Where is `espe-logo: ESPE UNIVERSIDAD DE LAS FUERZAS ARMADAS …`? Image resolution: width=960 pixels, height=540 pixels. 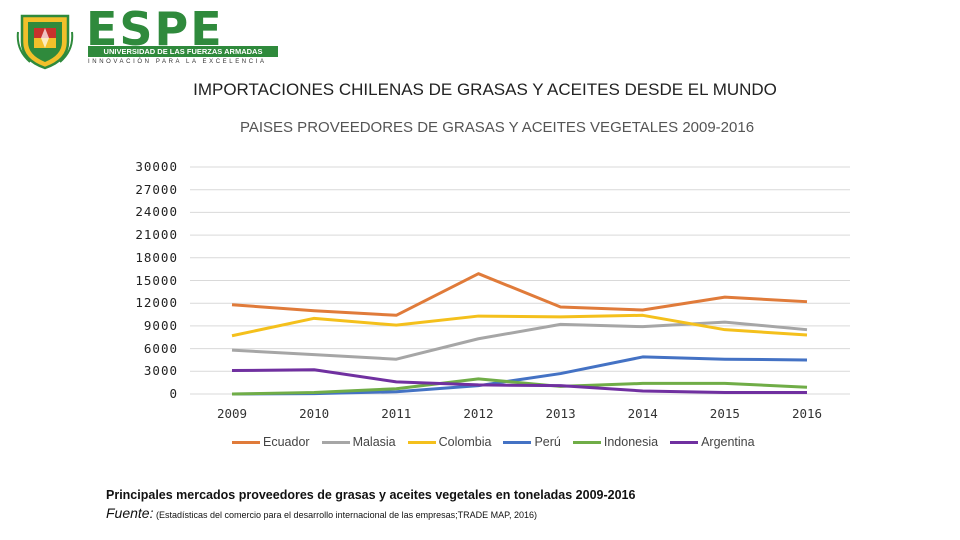
espe-logo: ESPE UNIVERSIDAD DE LAS FUERZAS ARMADAS … is located at coordinates (149, 36).